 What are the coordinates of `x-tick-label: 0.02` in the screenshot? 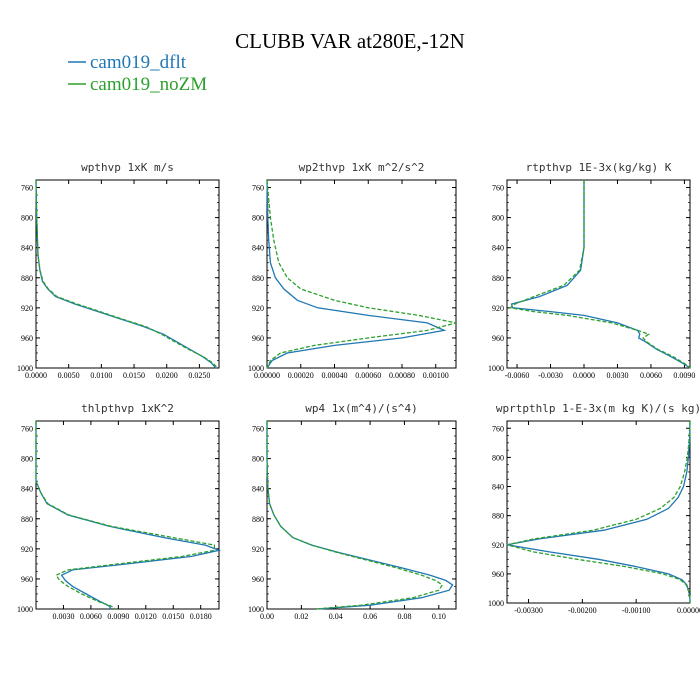 It's located at (301, 616).